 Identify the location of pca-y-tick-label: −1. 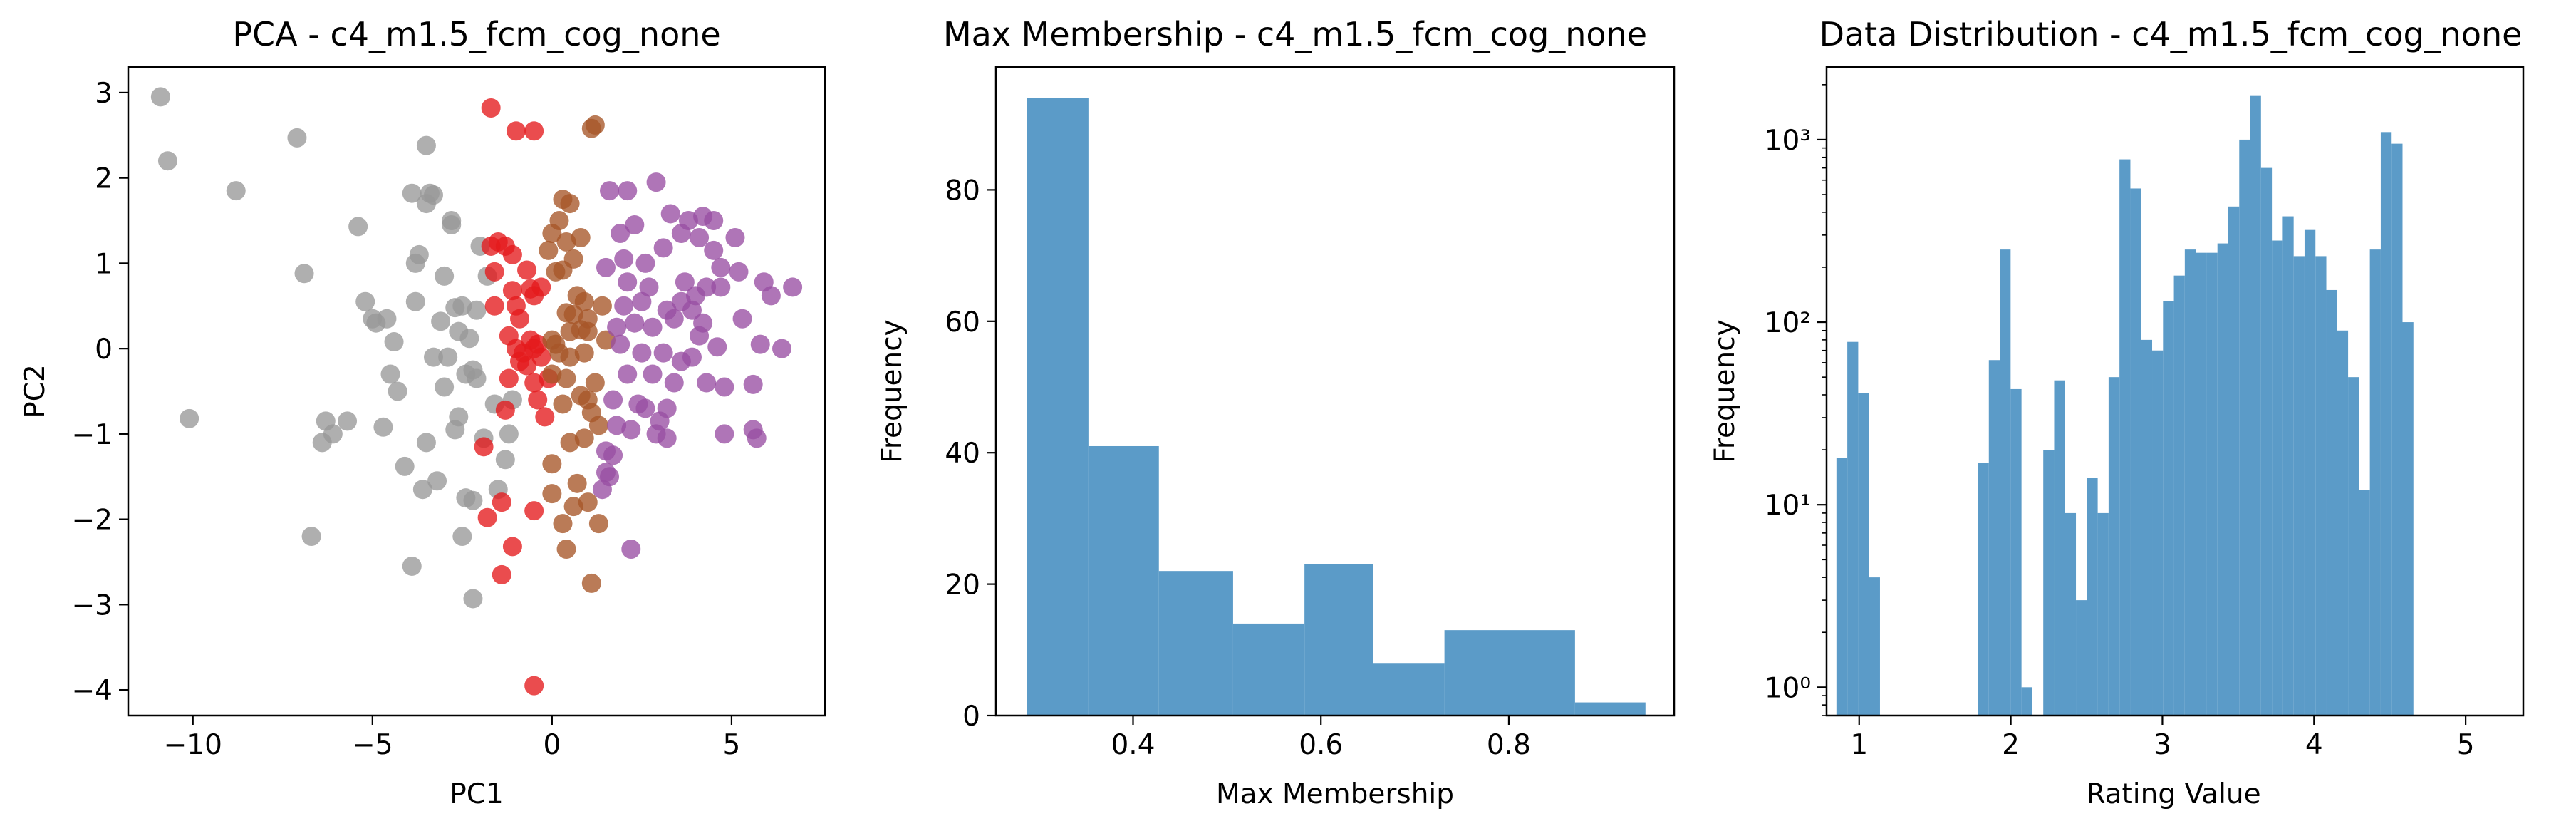
(92, 435).